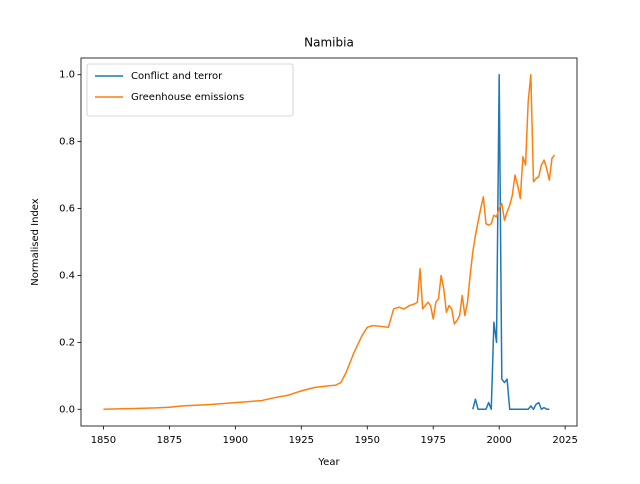  Describe the element at coordinates (235, 440) in the screenshot. I see `x-tick-label: 1900` at that location.